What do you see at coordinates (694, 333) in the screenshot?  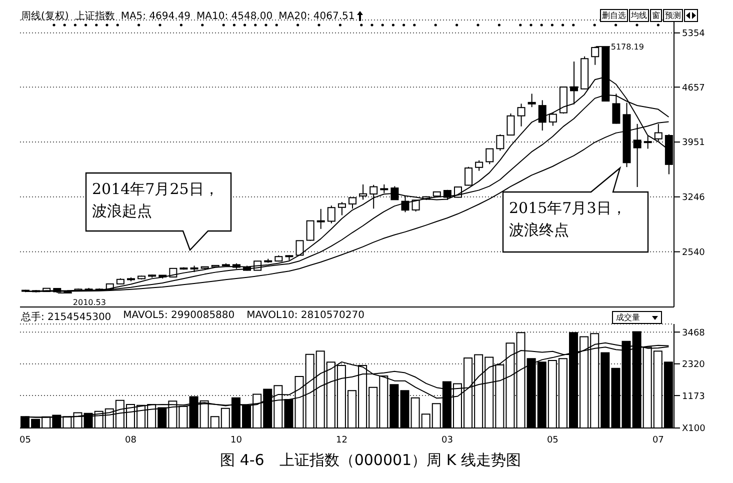 I see `y-tick-label: 3468` at bounding box center [694, 333].